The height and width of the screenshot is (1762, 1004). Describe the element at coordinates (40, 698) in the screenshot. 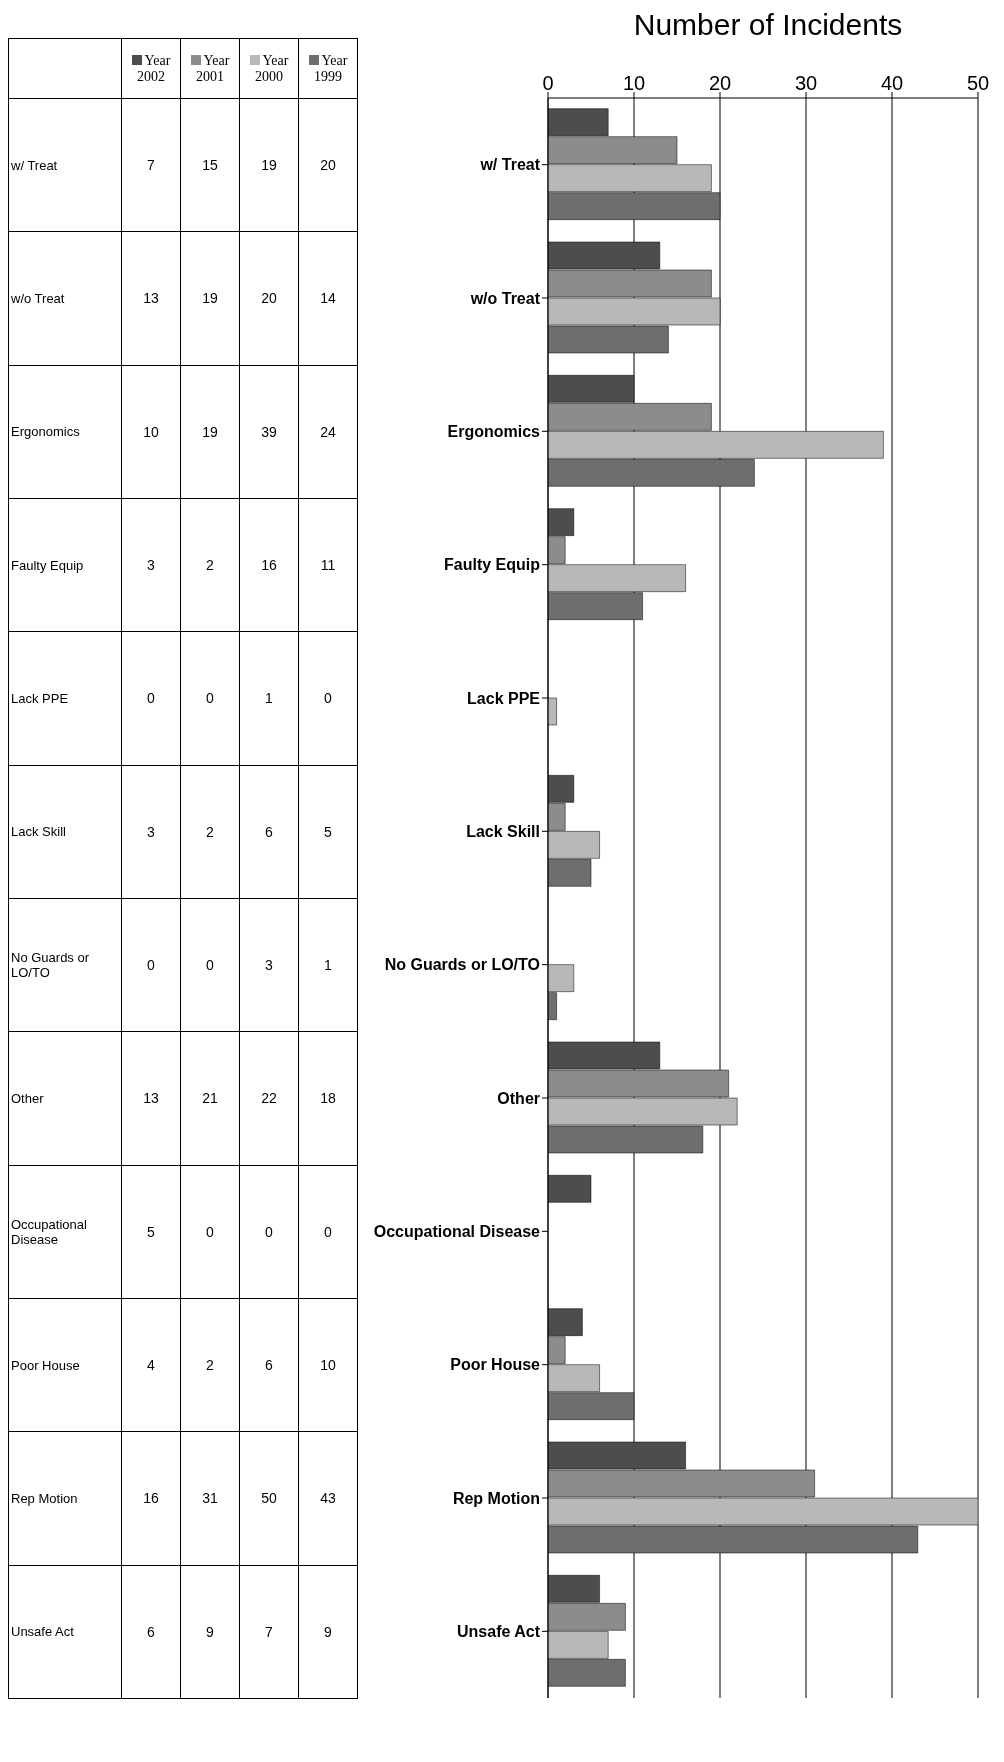

I see `category-label: Lack PPE` at that location.